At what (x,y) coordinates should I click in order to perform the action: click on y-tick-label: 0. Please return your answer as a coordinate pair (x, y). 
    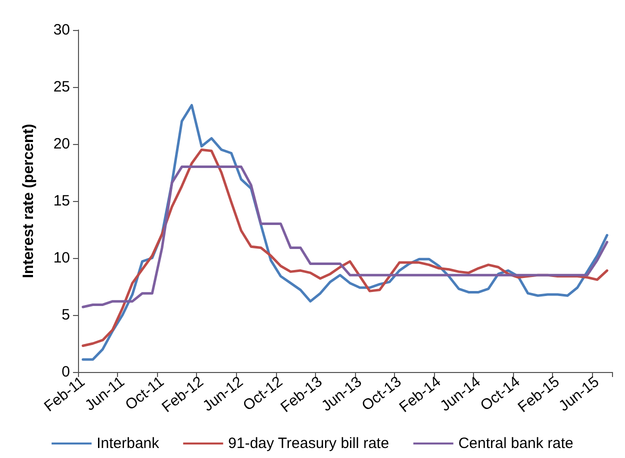
    Looking at the image, I should click on (66, 372).